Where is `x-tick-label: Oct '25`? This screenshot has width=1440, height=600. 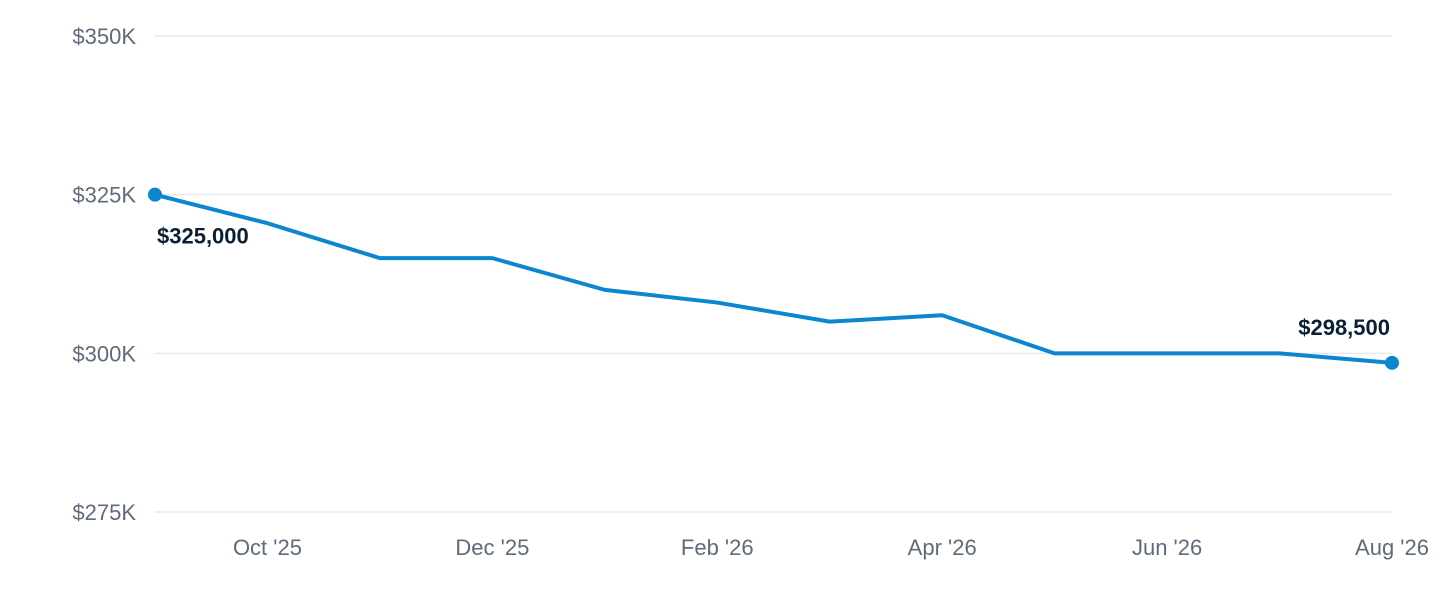 x-tick-label: Oct '25 is located at coordinates (267, 547).